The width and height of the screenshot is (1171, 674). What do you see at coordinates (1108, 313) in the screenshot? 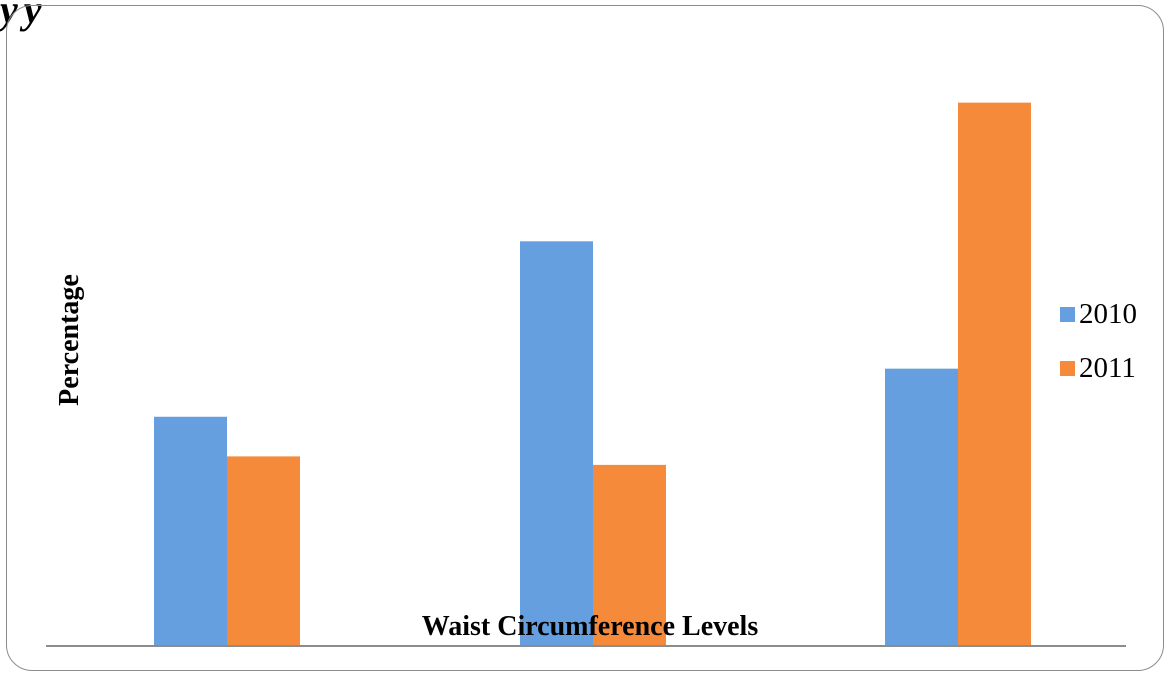
I see `legend-label-2010: 2010` at bounding box center [1108, 313].